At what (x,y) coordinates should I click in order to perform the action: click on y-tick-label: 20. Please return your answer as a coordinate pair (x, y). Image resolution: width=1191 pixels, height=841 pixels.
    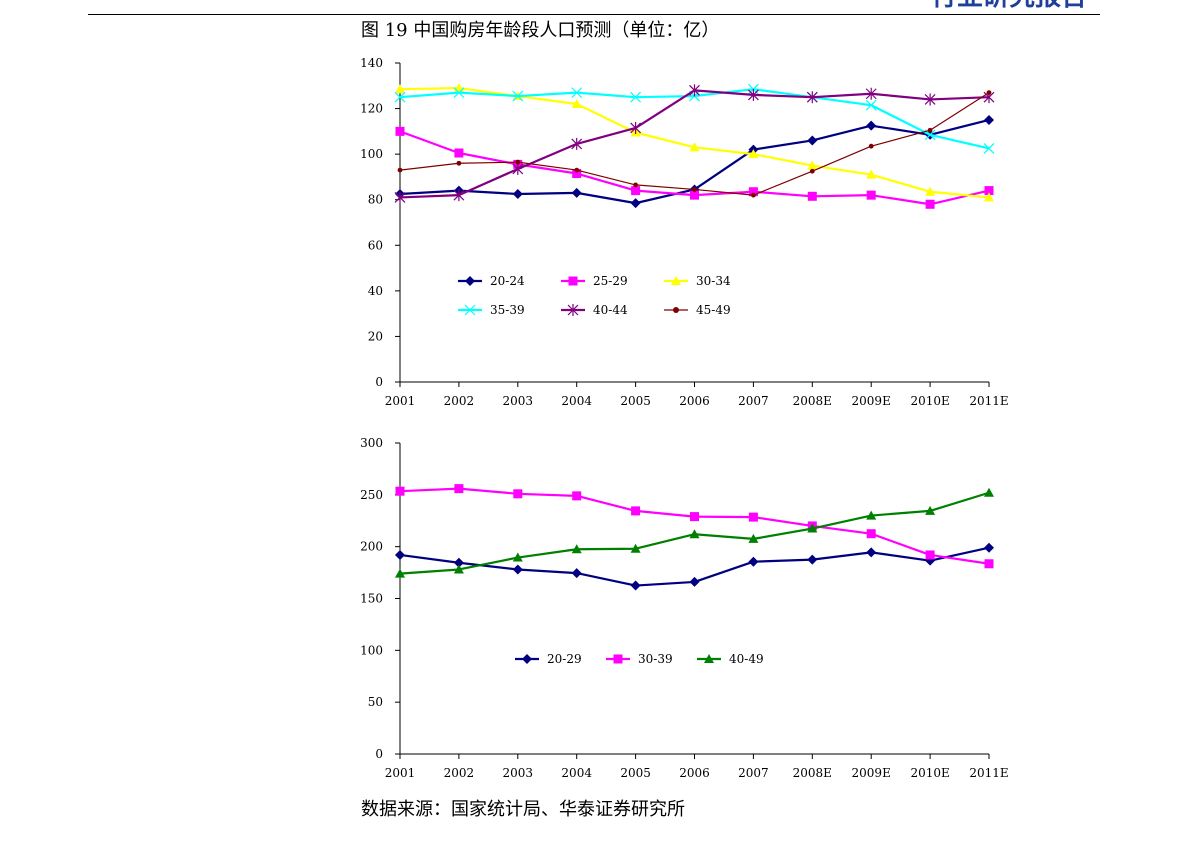
    Looking at the image, I should click on (375, 336).